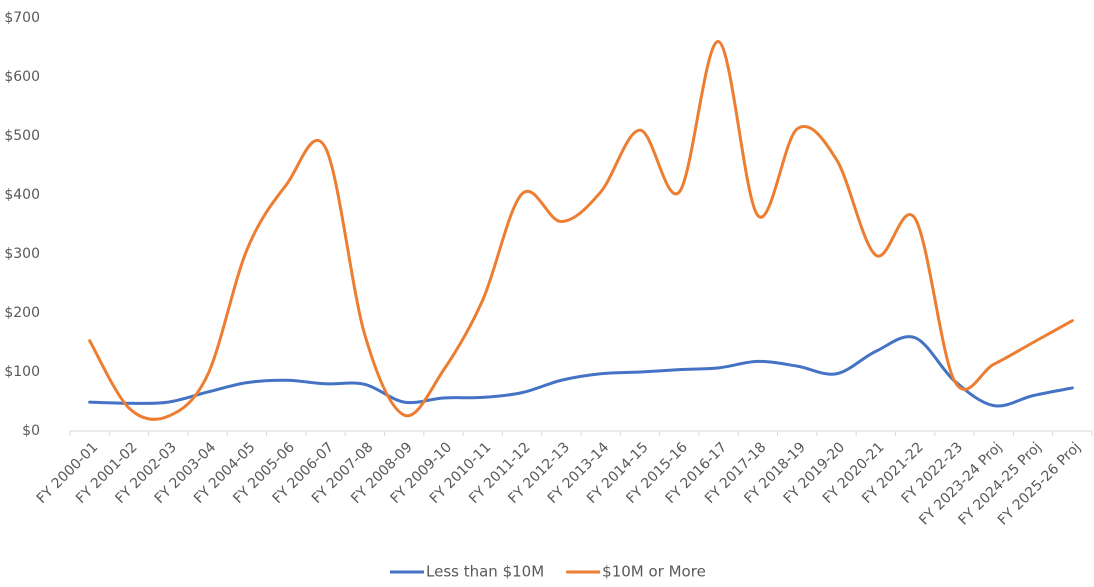  Describe the element at coordinates (22, 18) in the screenshot. I see `y-tick-label: $700` at that location.